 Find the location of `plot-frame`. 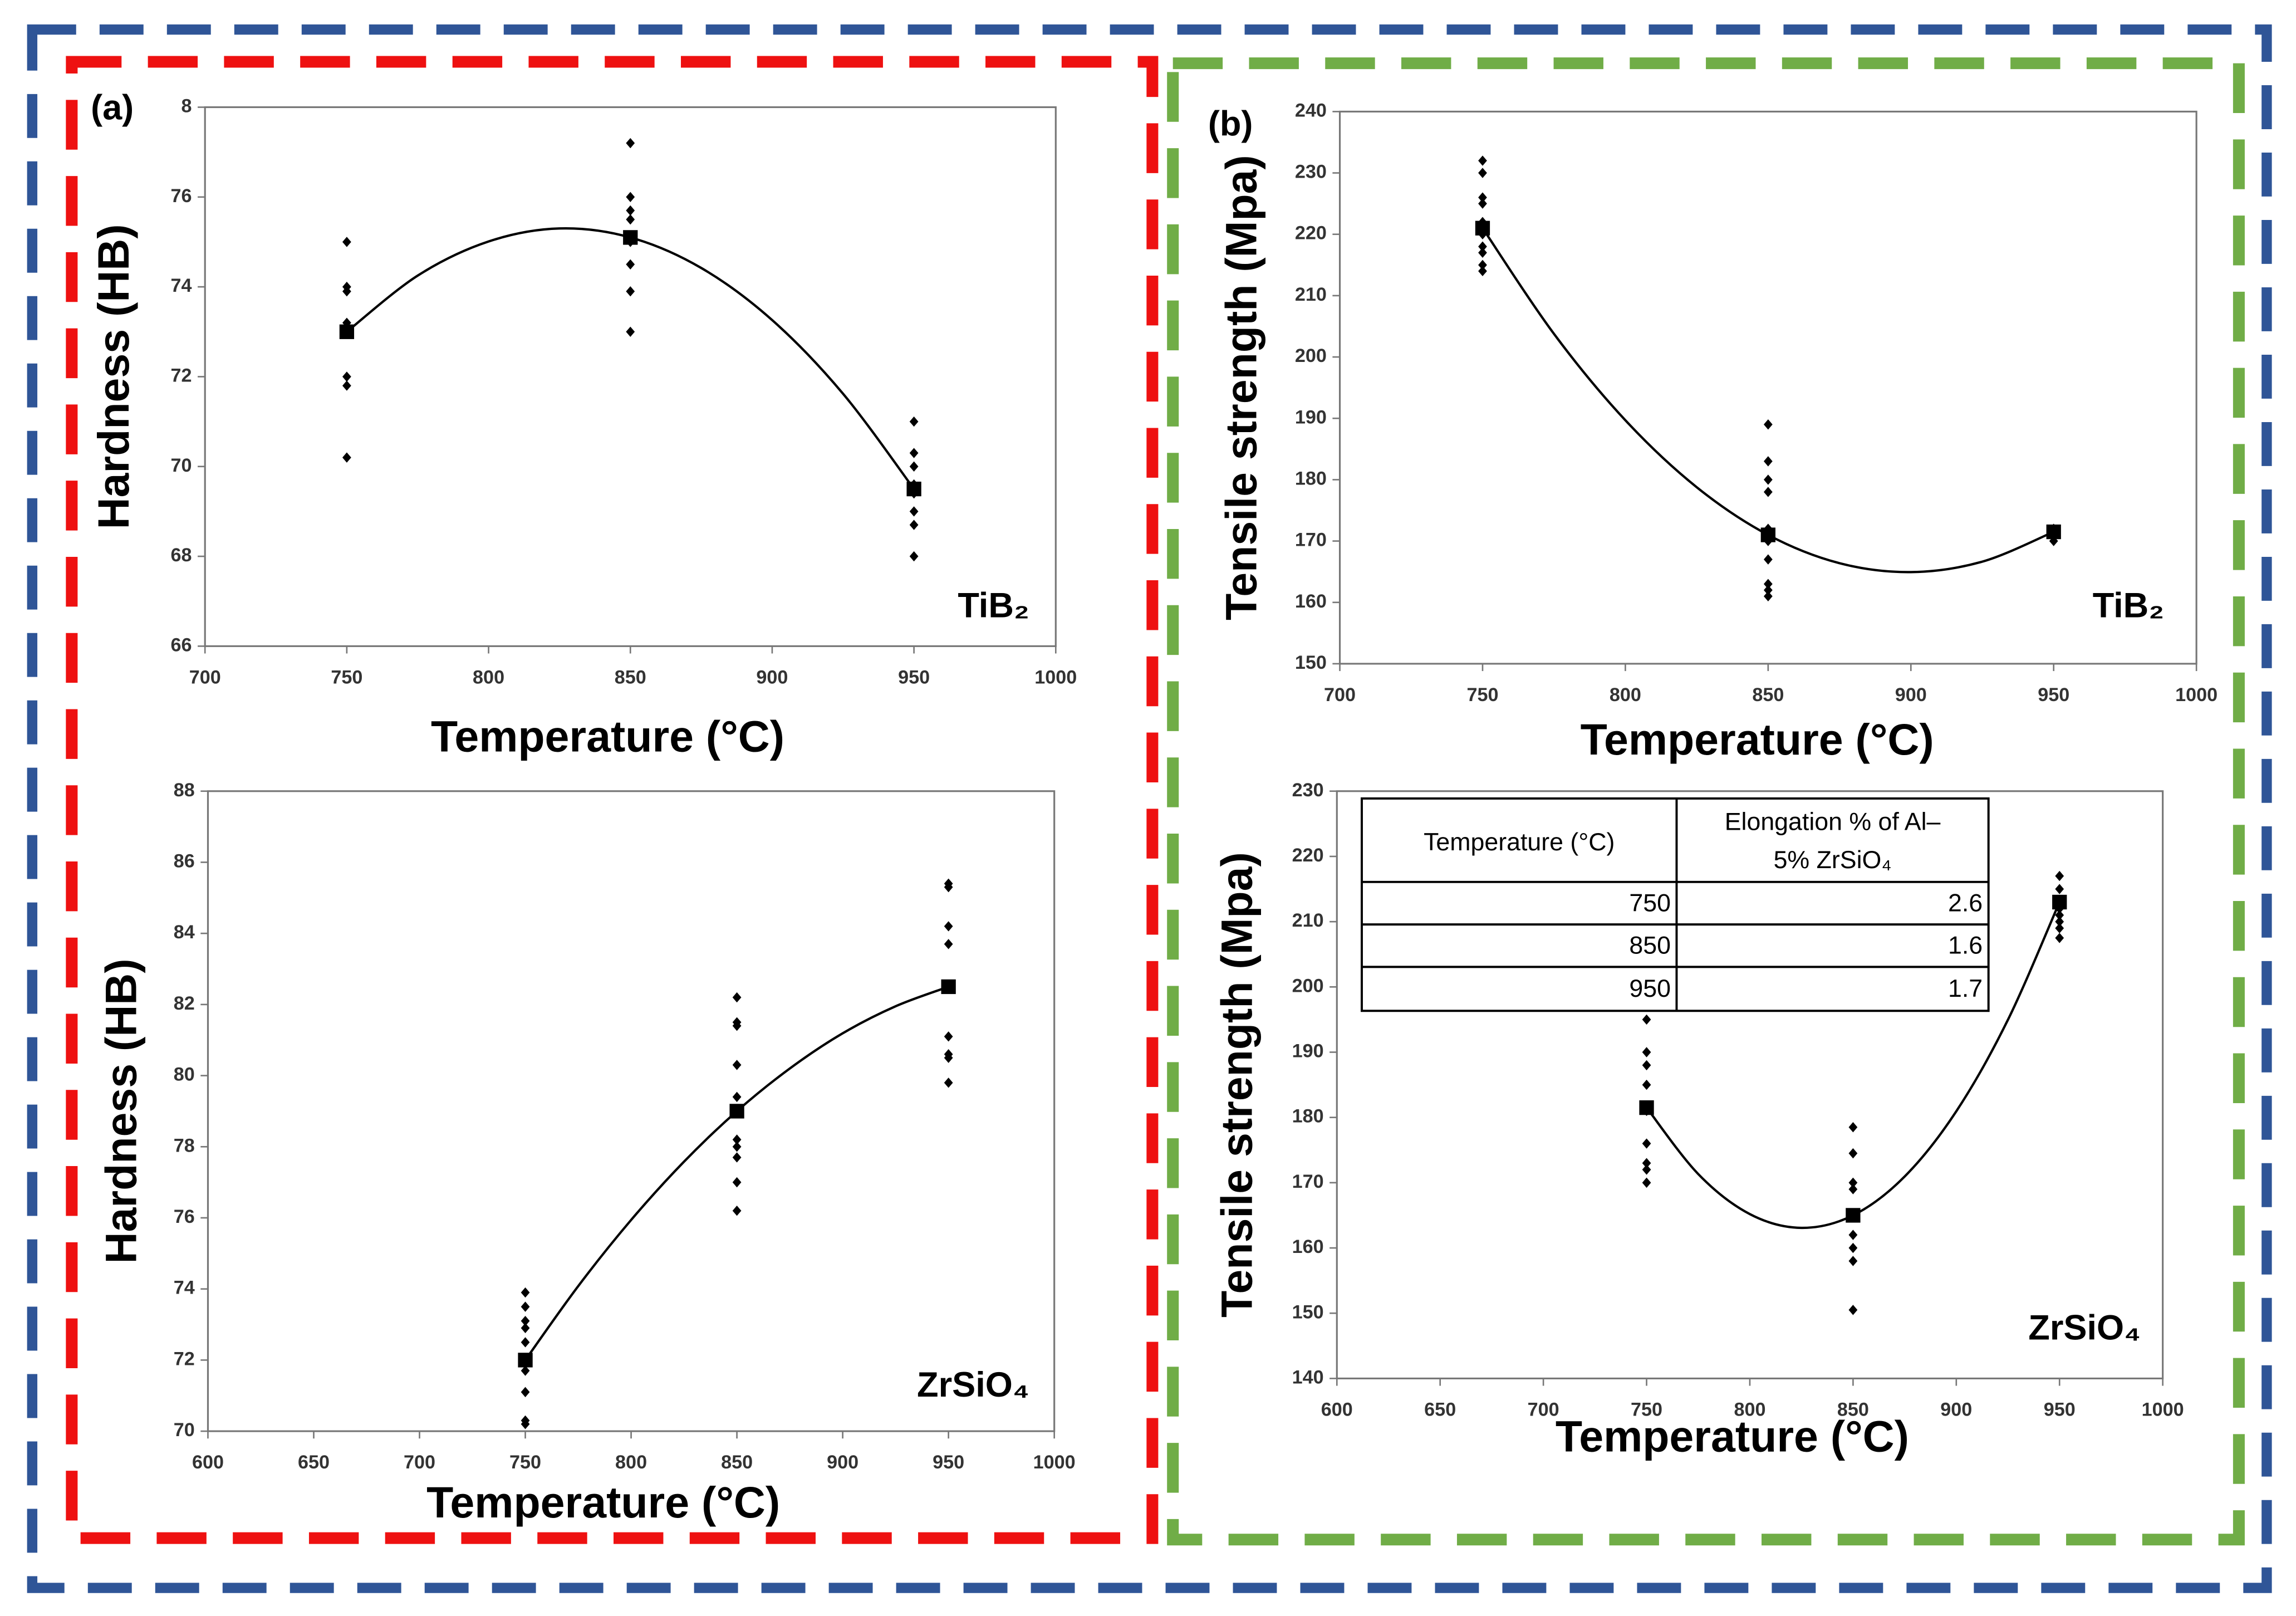

plot-frame is located at coordinates (631, 1111).